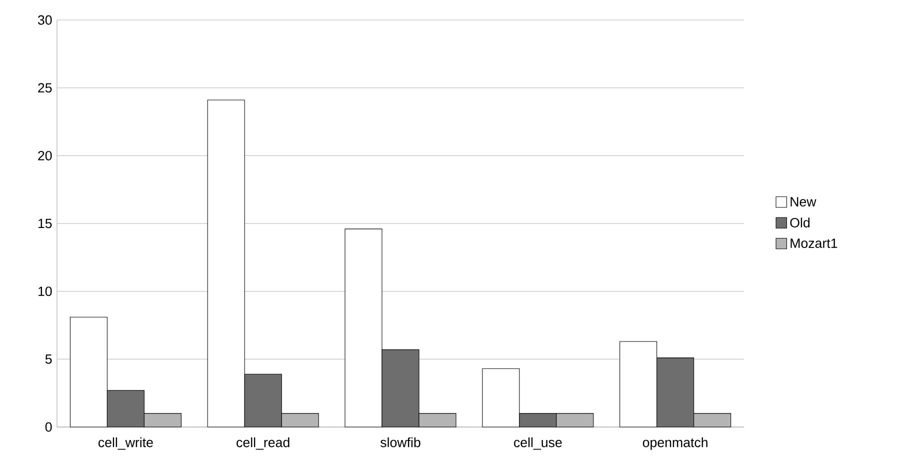  I want to click on legend-label: New, so click(803, 201).